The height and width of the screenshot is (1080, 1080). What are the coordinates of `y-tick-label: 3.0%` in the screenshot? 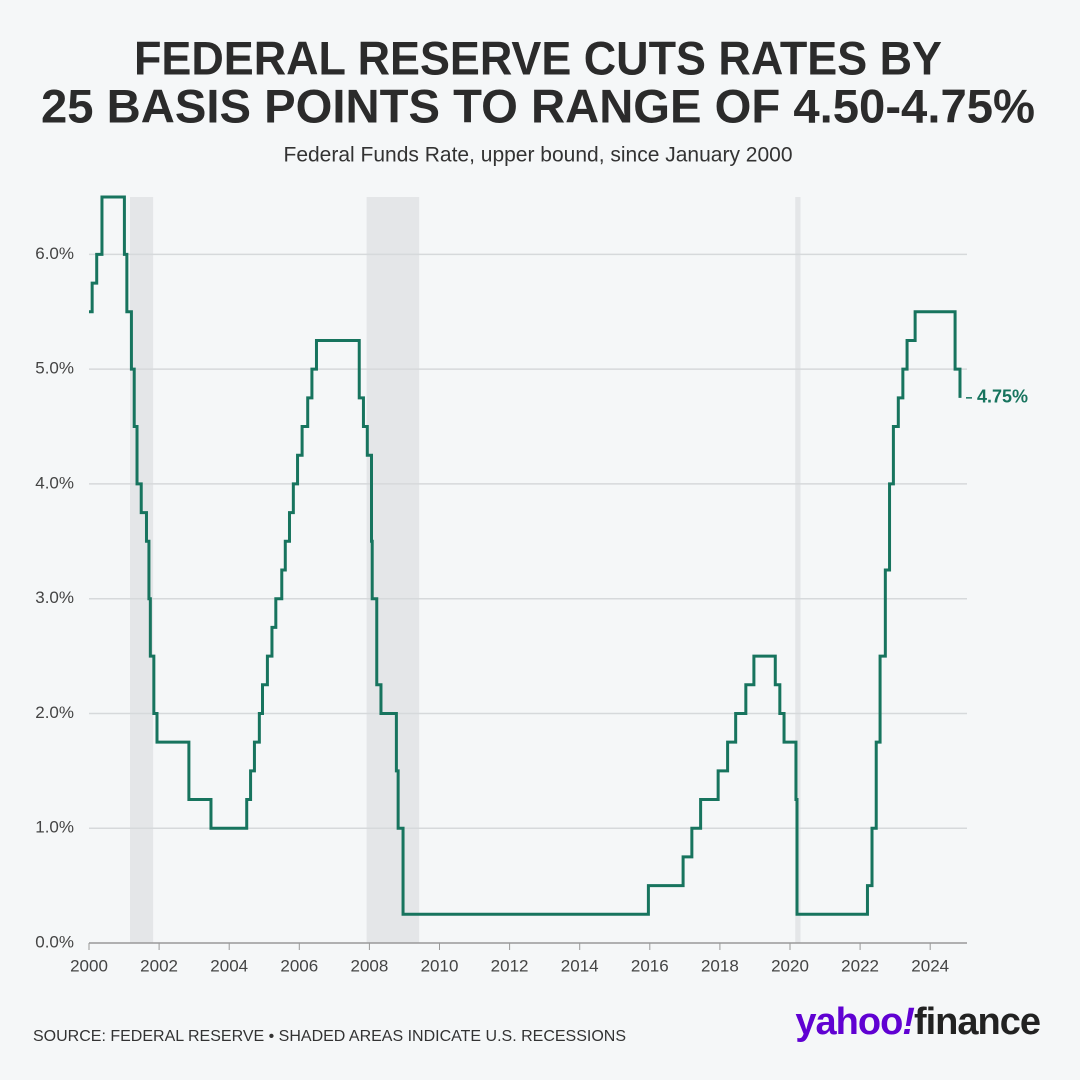 It's located at (54, 597).